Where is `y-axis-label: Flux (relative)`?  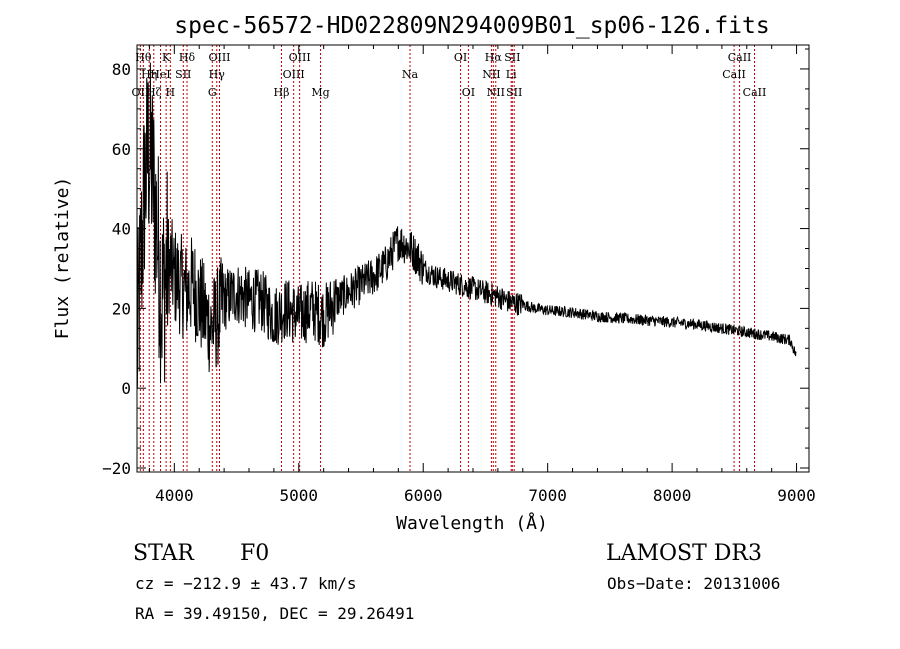 y-axis-label: Flux (relative) is located at coordinates (62, 258).